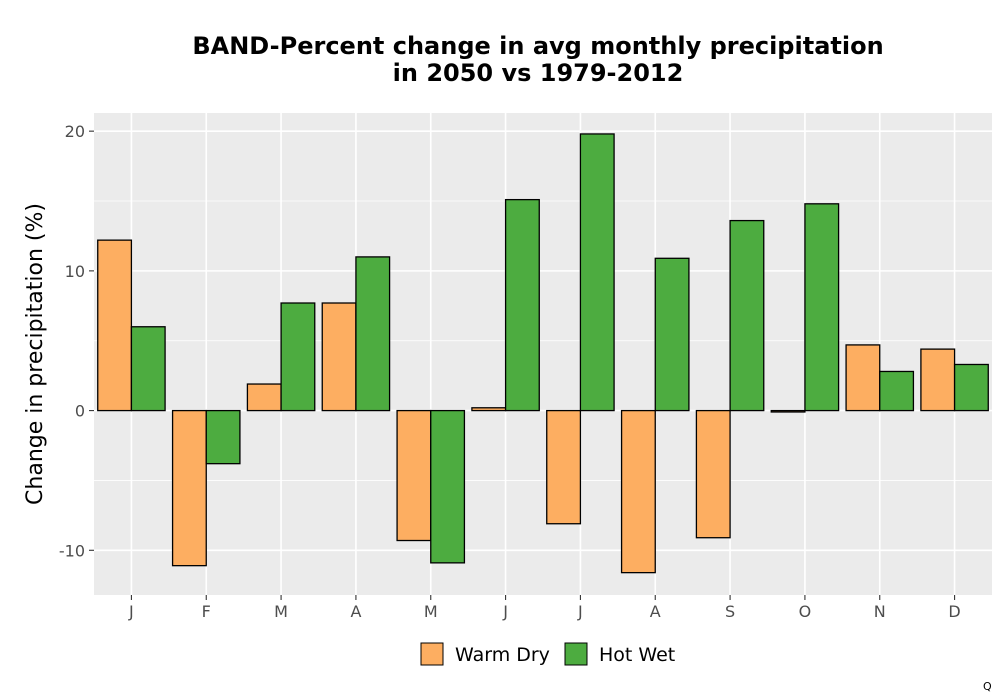 The image size is (1000, 700). I want to click on x-tick-label-0: J, so click(131, 611).